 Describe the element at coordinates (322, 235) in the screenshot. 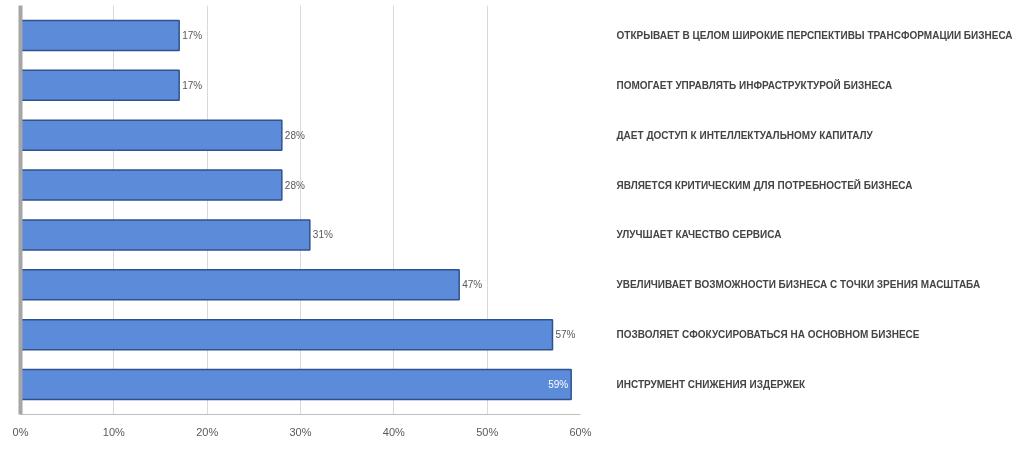

I see `data-label: 31%` at that location.